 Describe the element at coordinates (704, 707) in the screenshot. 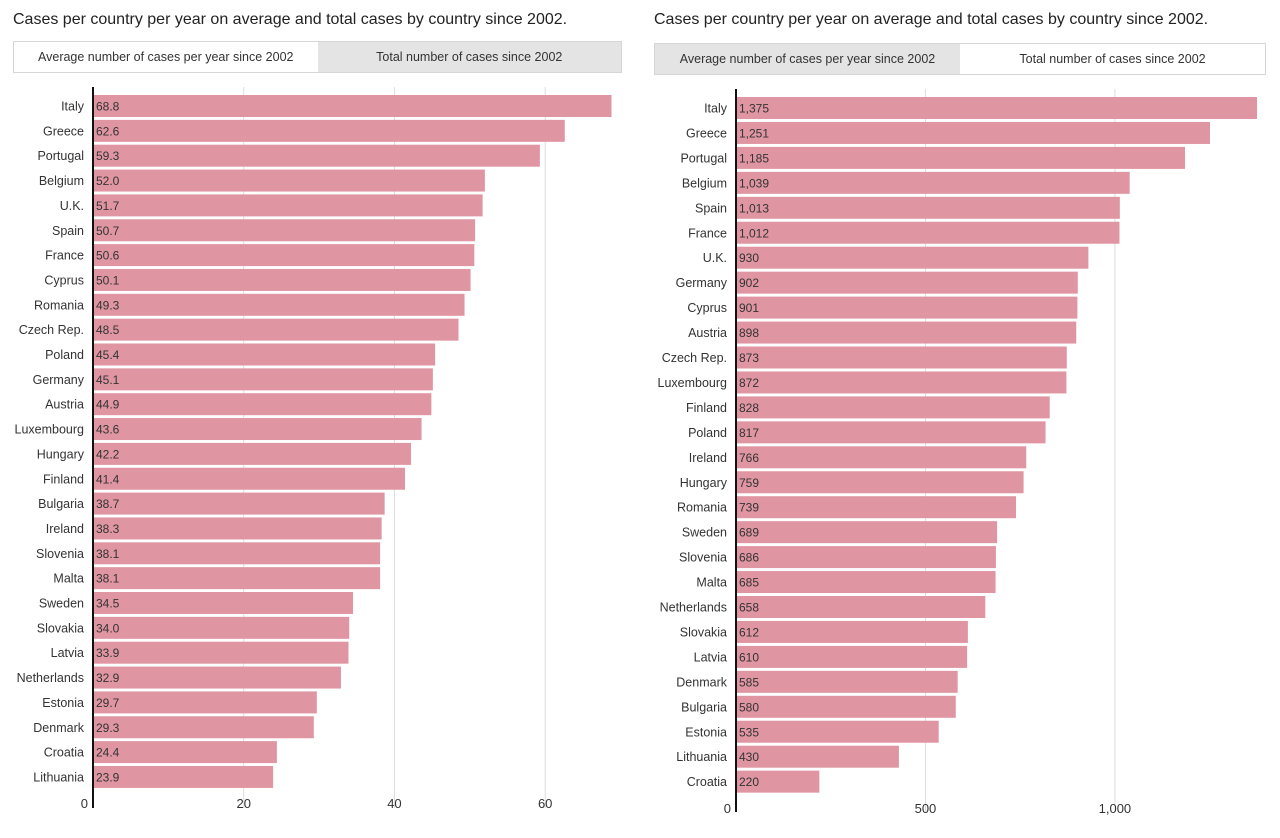

I see `category-label: Bulgaria` at that location.